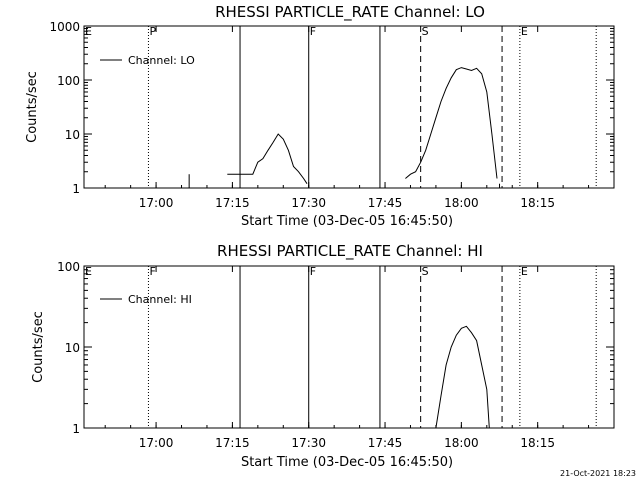 The height and width of the screenshot is (480, 640). I want to click on legend: Channel: LO, so click(147, 60).